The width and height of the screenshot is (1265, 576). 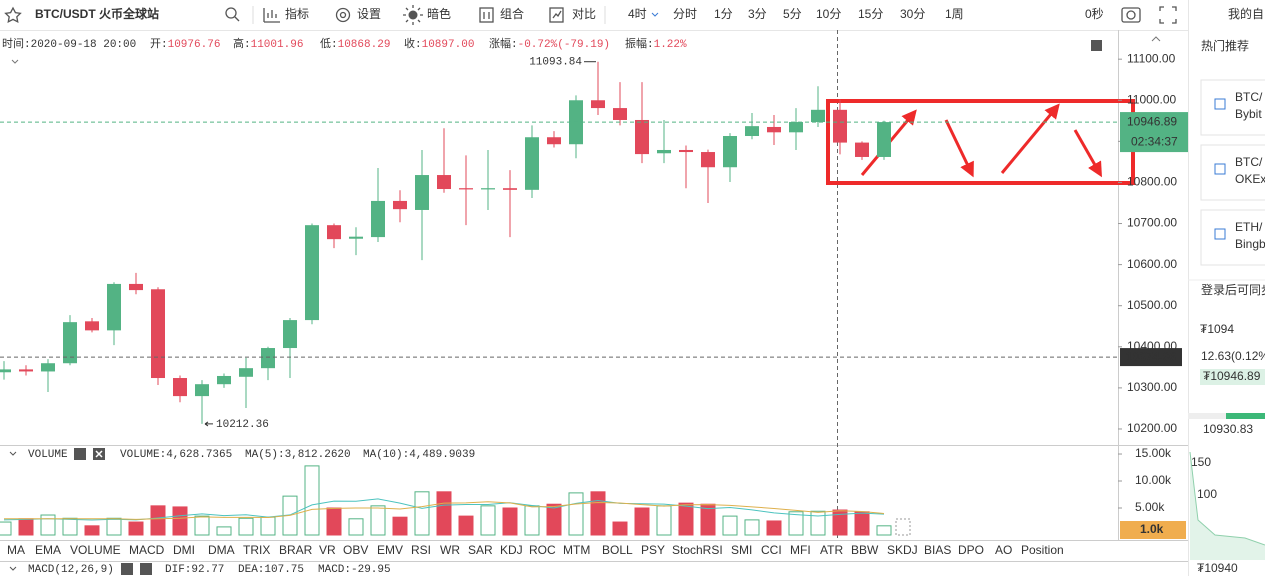 What do you see at coordinates (1248, 114) in the screenshot?
I see `exchange-name: Bybit` at bounding box center [1248, 114].